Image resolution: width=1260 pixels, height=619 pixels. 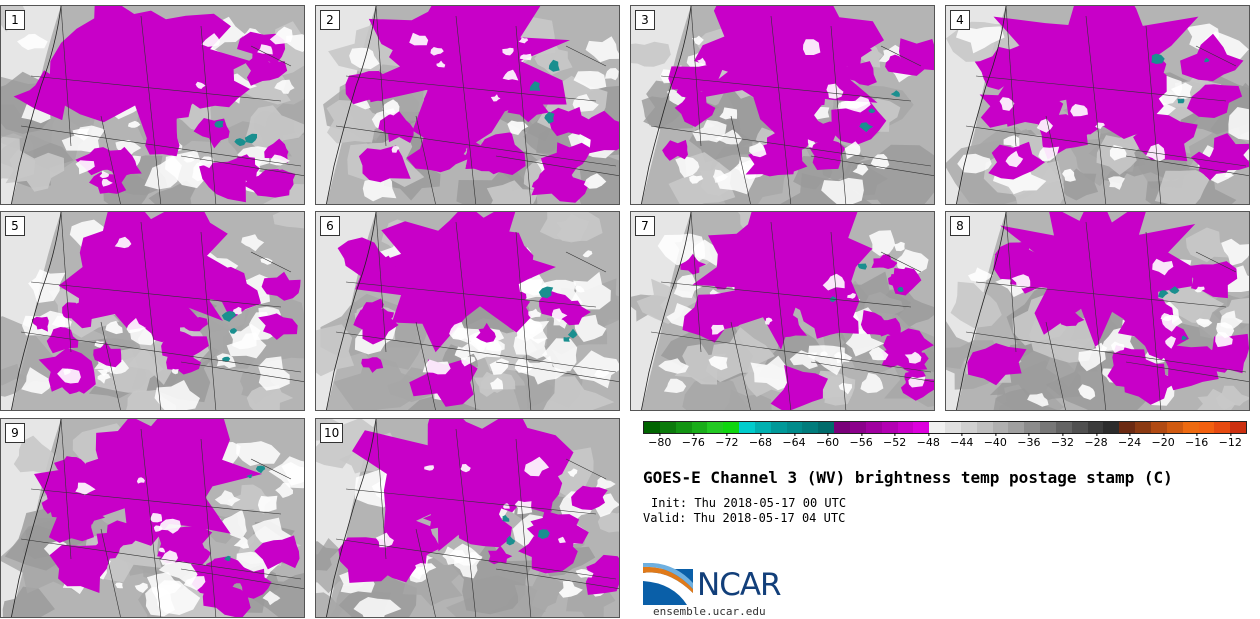 I want to click on postage-stamp-panel: 8, so click(x=1097, y=311).